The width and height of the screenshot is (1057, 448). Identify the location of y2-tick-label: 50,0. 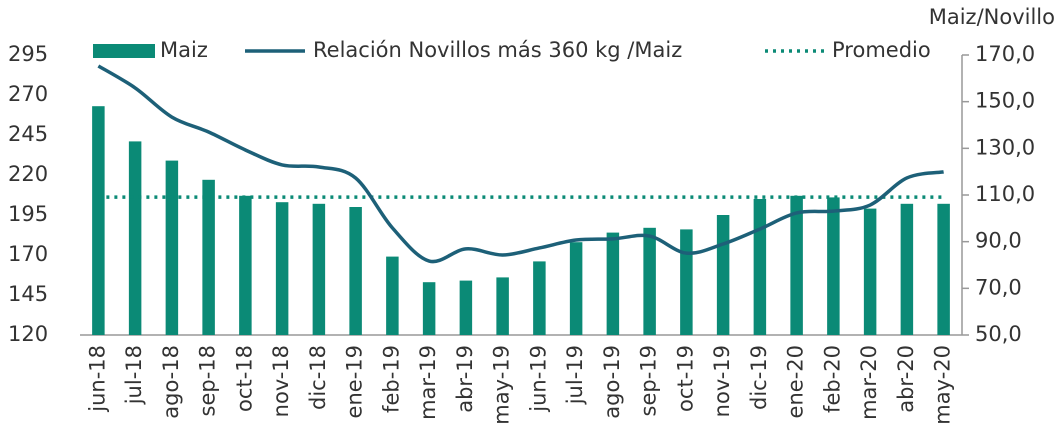
(998, 334).